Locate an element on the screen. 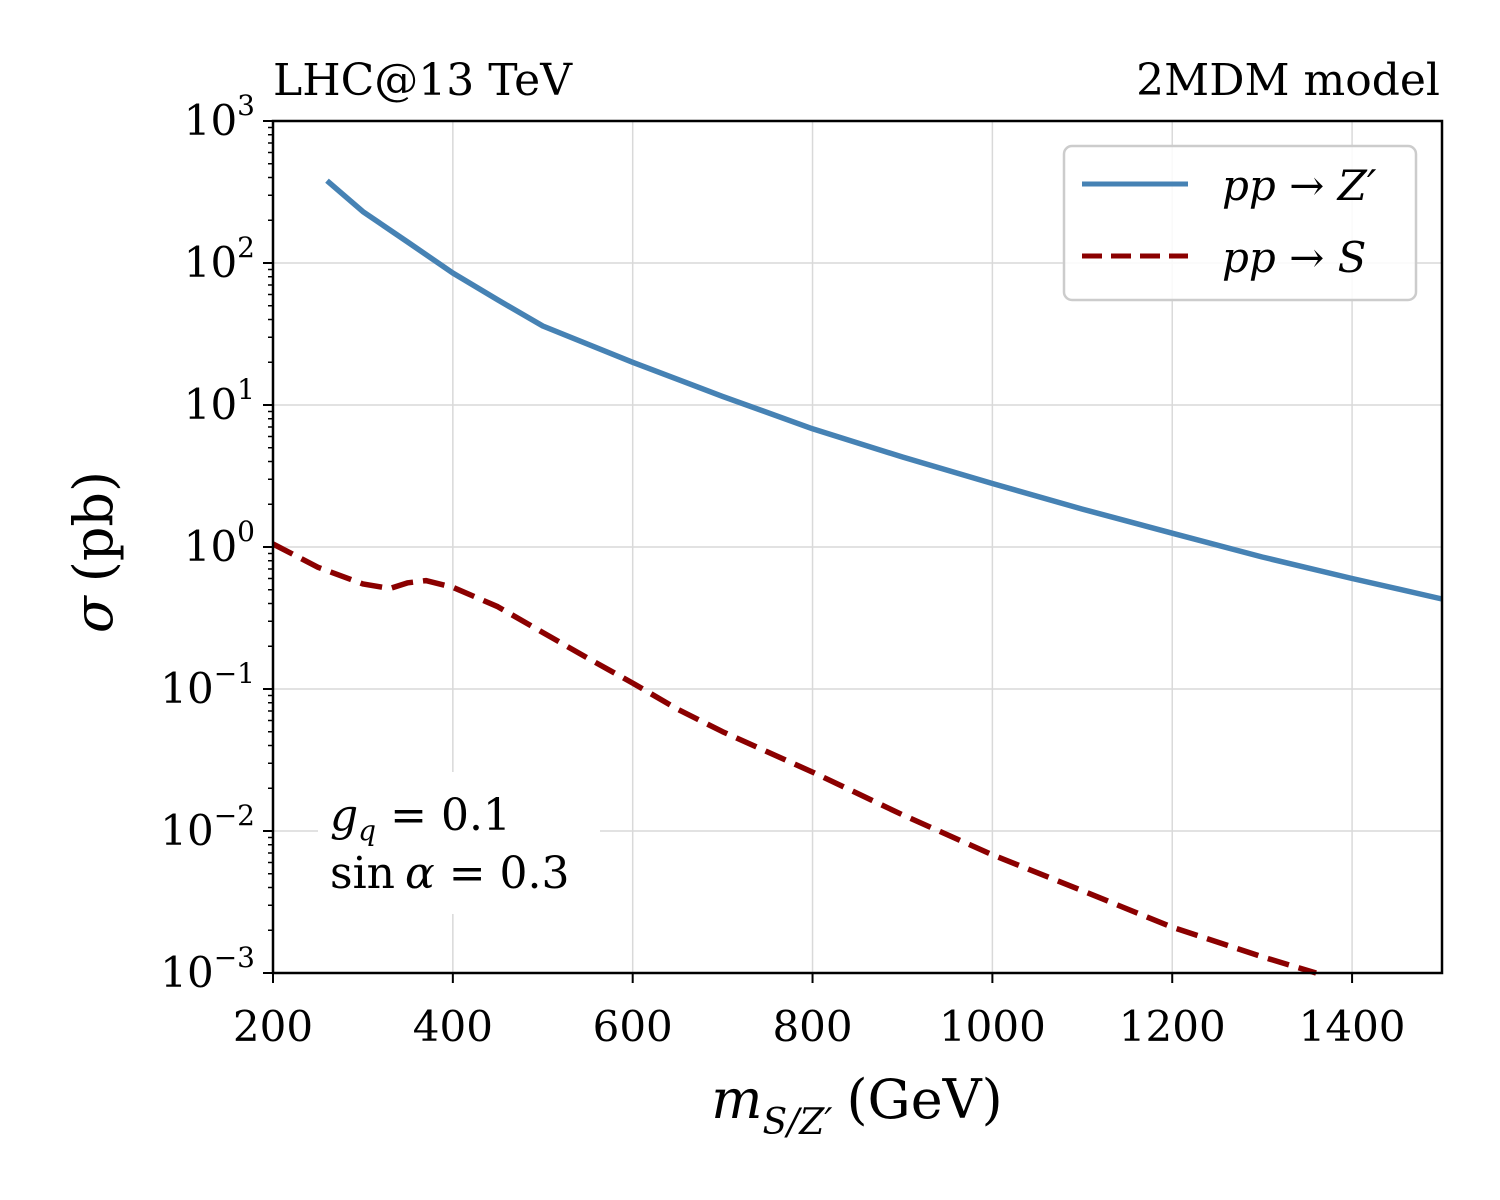  x-tick-labels: 200 400 600 800 1000 1200 1400 is located at coordinates (819, 1026).